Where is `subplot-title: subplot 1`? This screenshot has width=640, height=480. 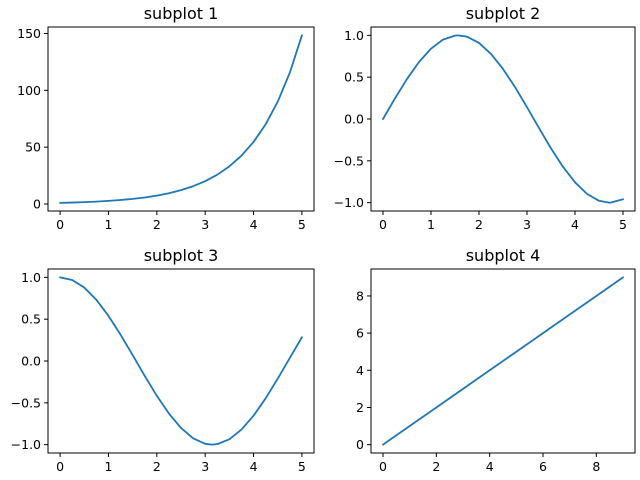
subplot-title: subplot 1 is located at coordinates (181, 13).